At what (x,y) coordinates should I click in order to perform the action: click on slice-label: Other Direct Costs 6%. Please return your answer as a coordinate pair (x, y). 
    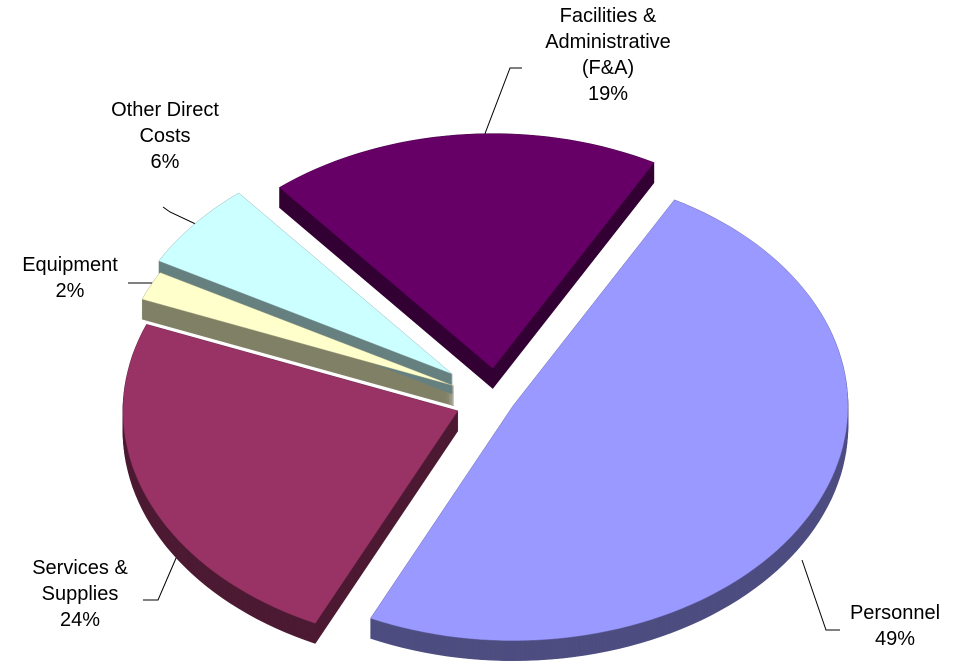
    Looking at the image, I should click on (165, 136).